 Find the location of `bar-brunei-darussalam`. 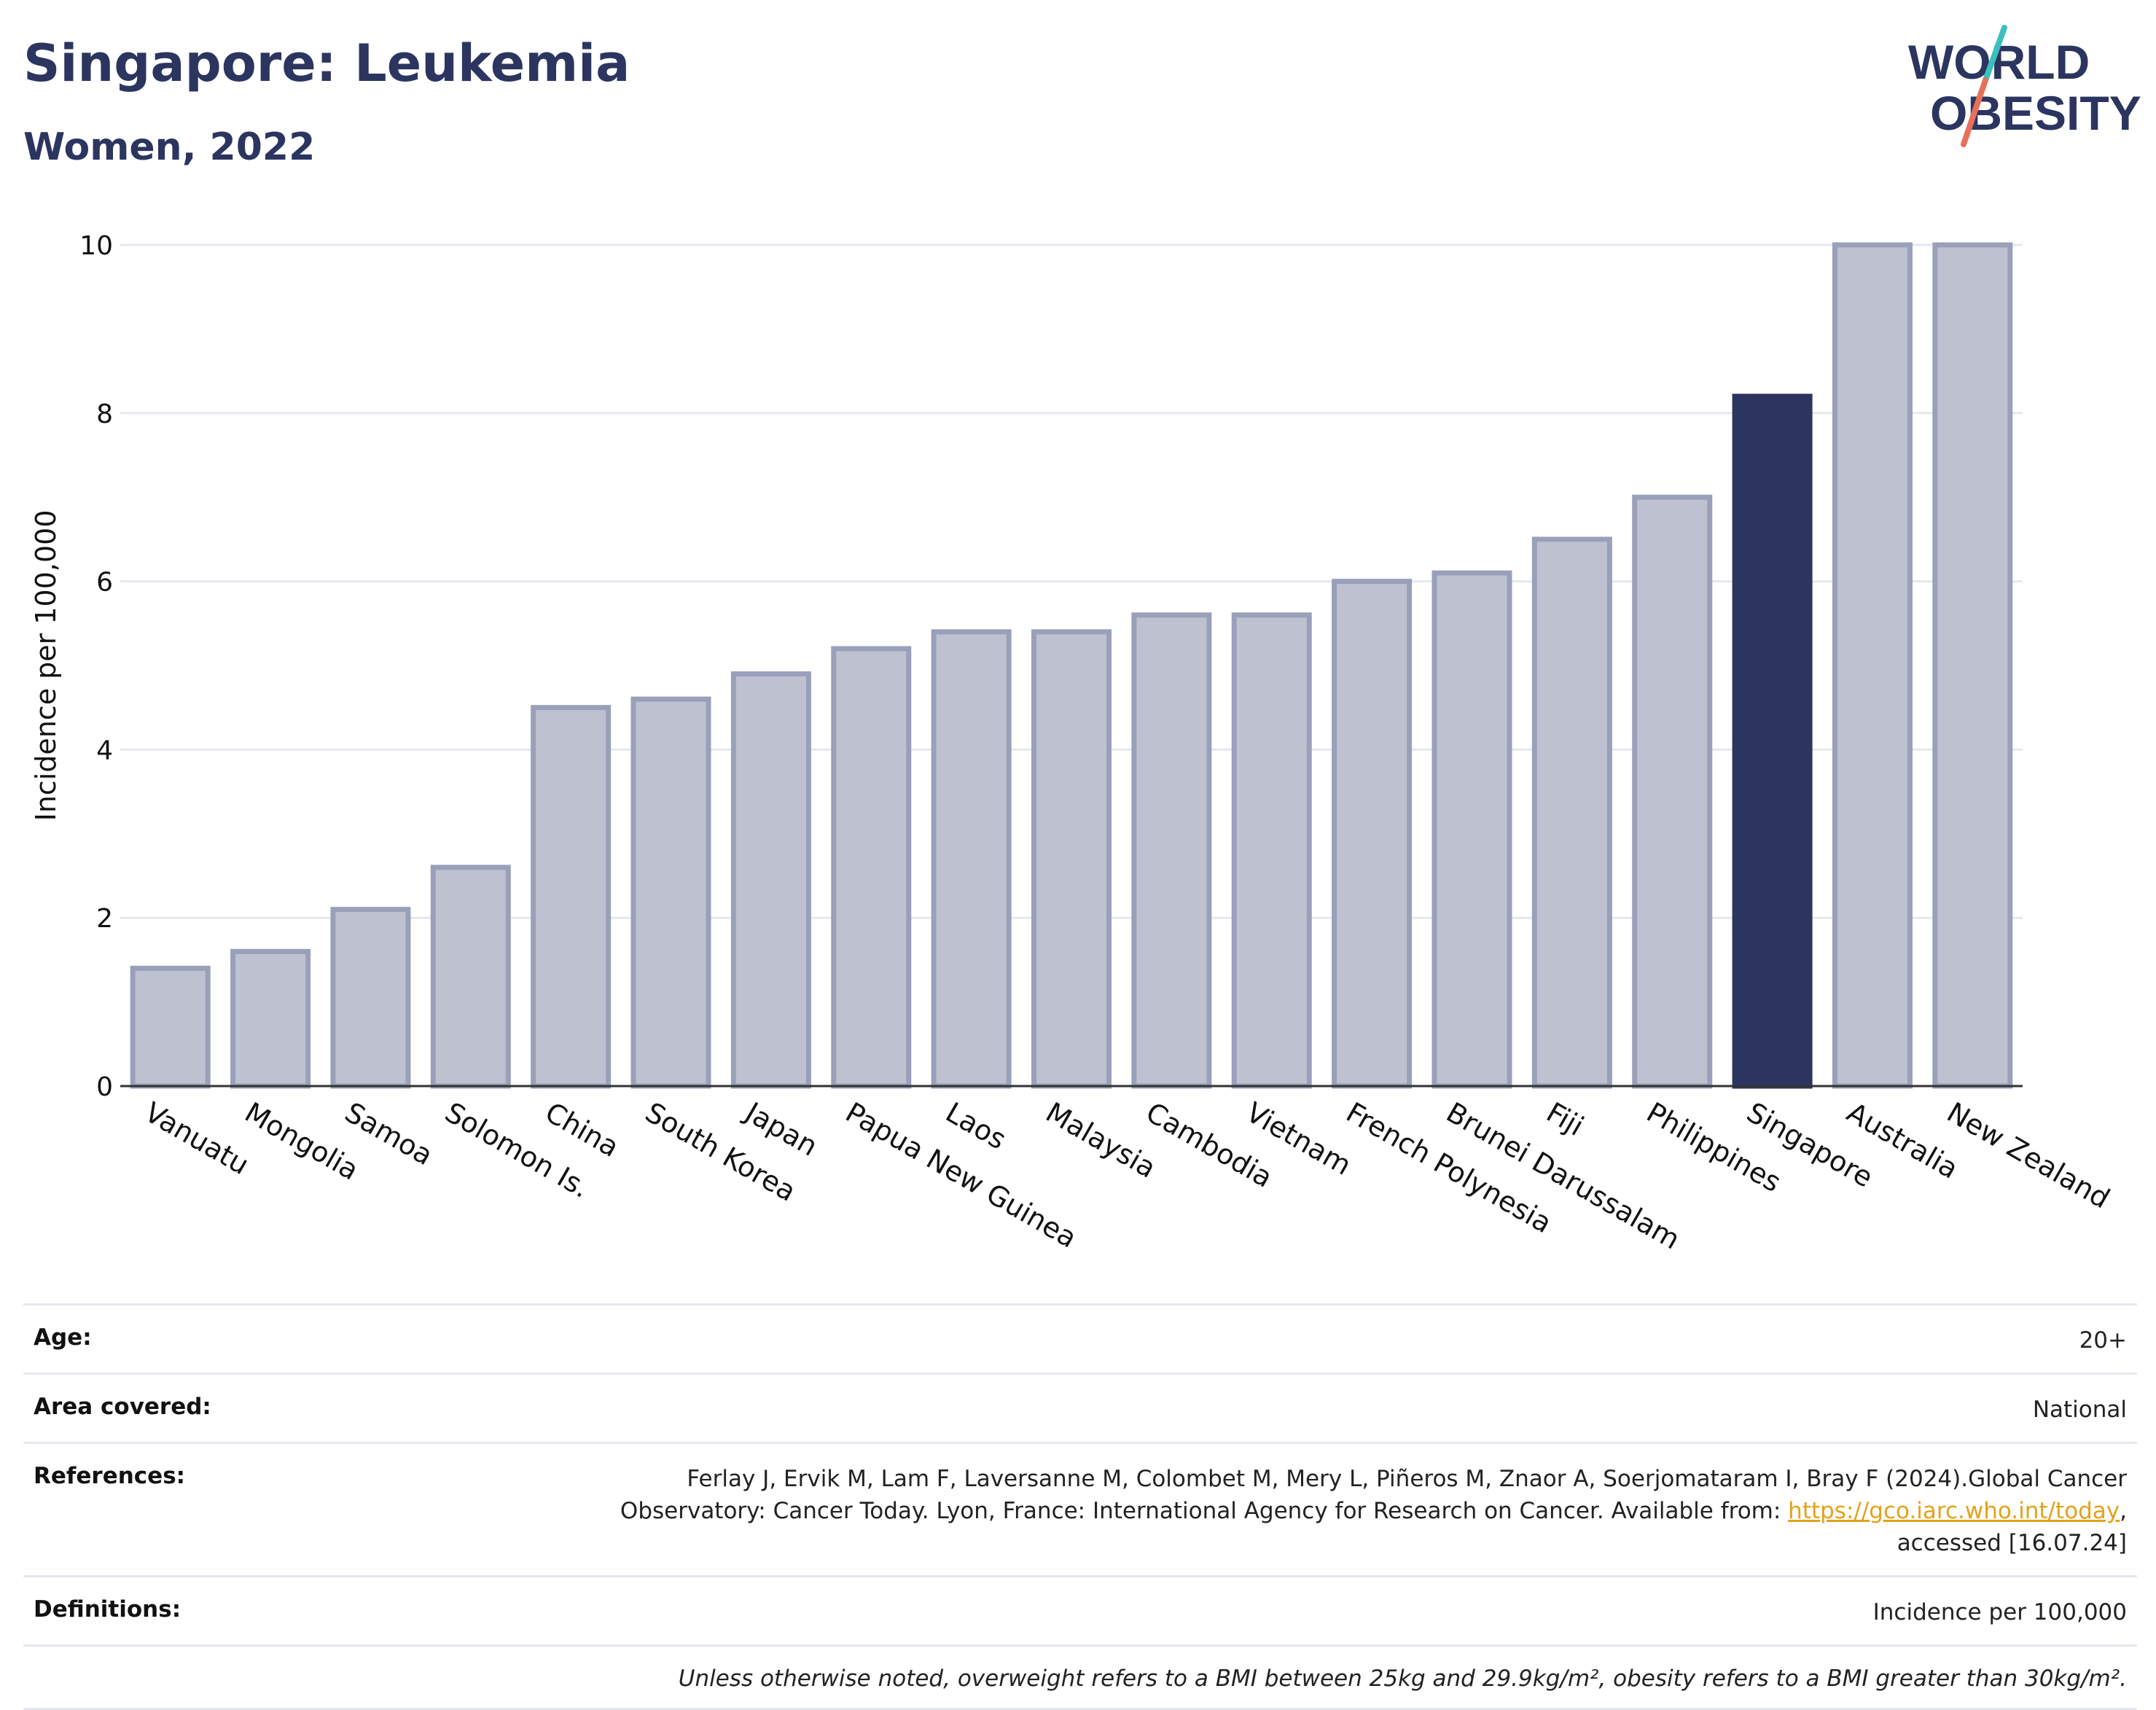

bar-brunei-darussalam is located at coordinates (1472, 829).